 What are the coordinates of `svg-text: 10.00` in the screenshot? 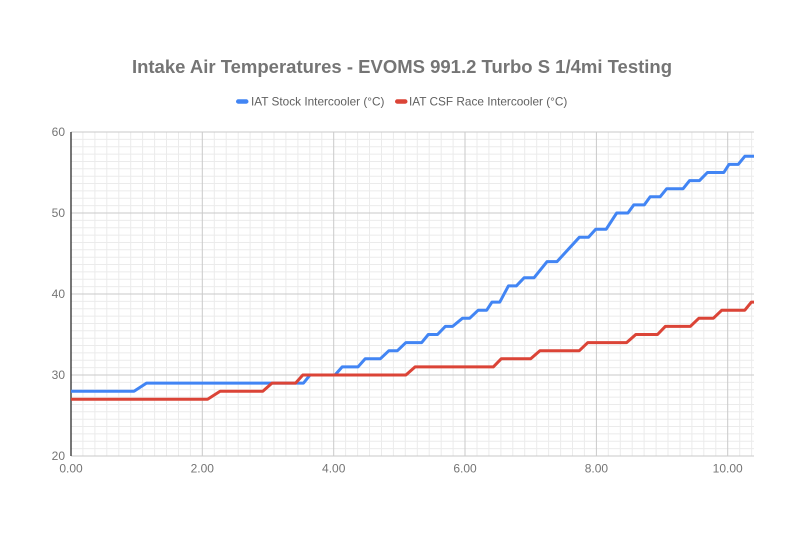 It's located at (728, 469).